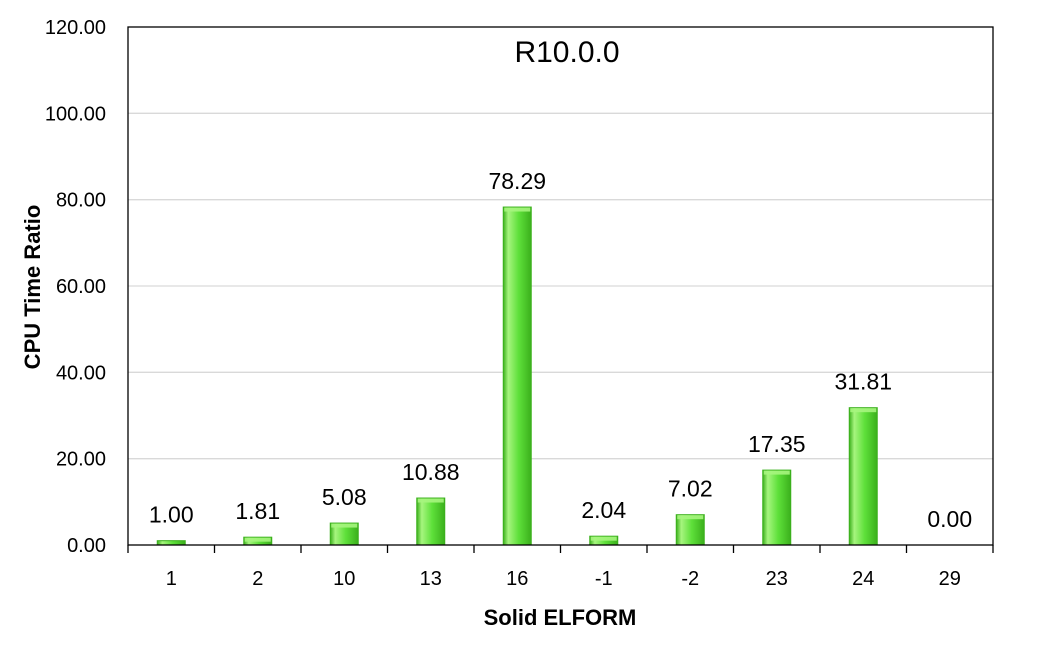 The image size is (1063, 650). What do you see at coordinates (257, 511) in the screenshot?
I see `data-label: 1.81` at bounding box center [257, 511].